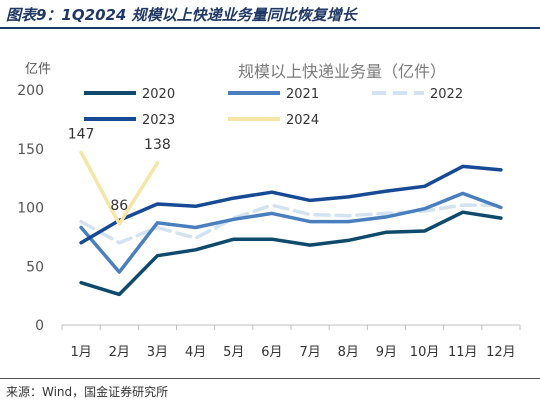  Describe the element at coordinates (309, 352) in the screenshot. I see `x-tick-label: 7月` at that location.